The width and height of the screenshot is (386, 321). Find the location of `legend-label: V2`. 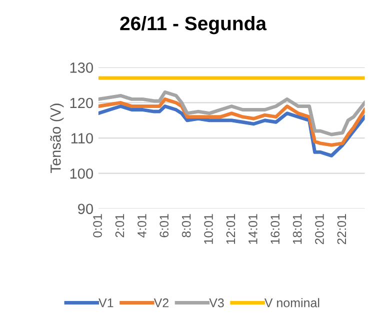

legend-label: V2 is located at coordinates (161, 303).